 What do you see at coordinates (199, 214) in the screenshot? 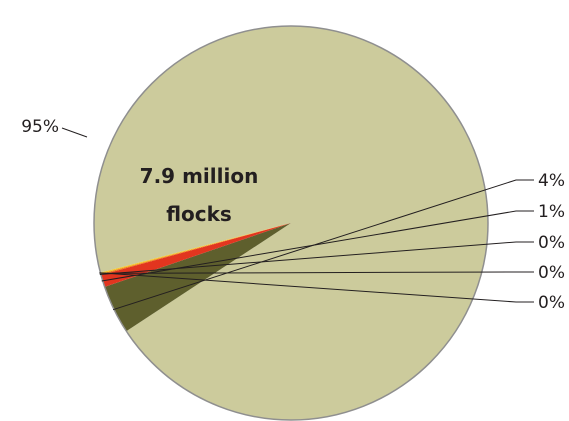
I see `center-label-line-2: flocks` at bounding box center [199, 214].